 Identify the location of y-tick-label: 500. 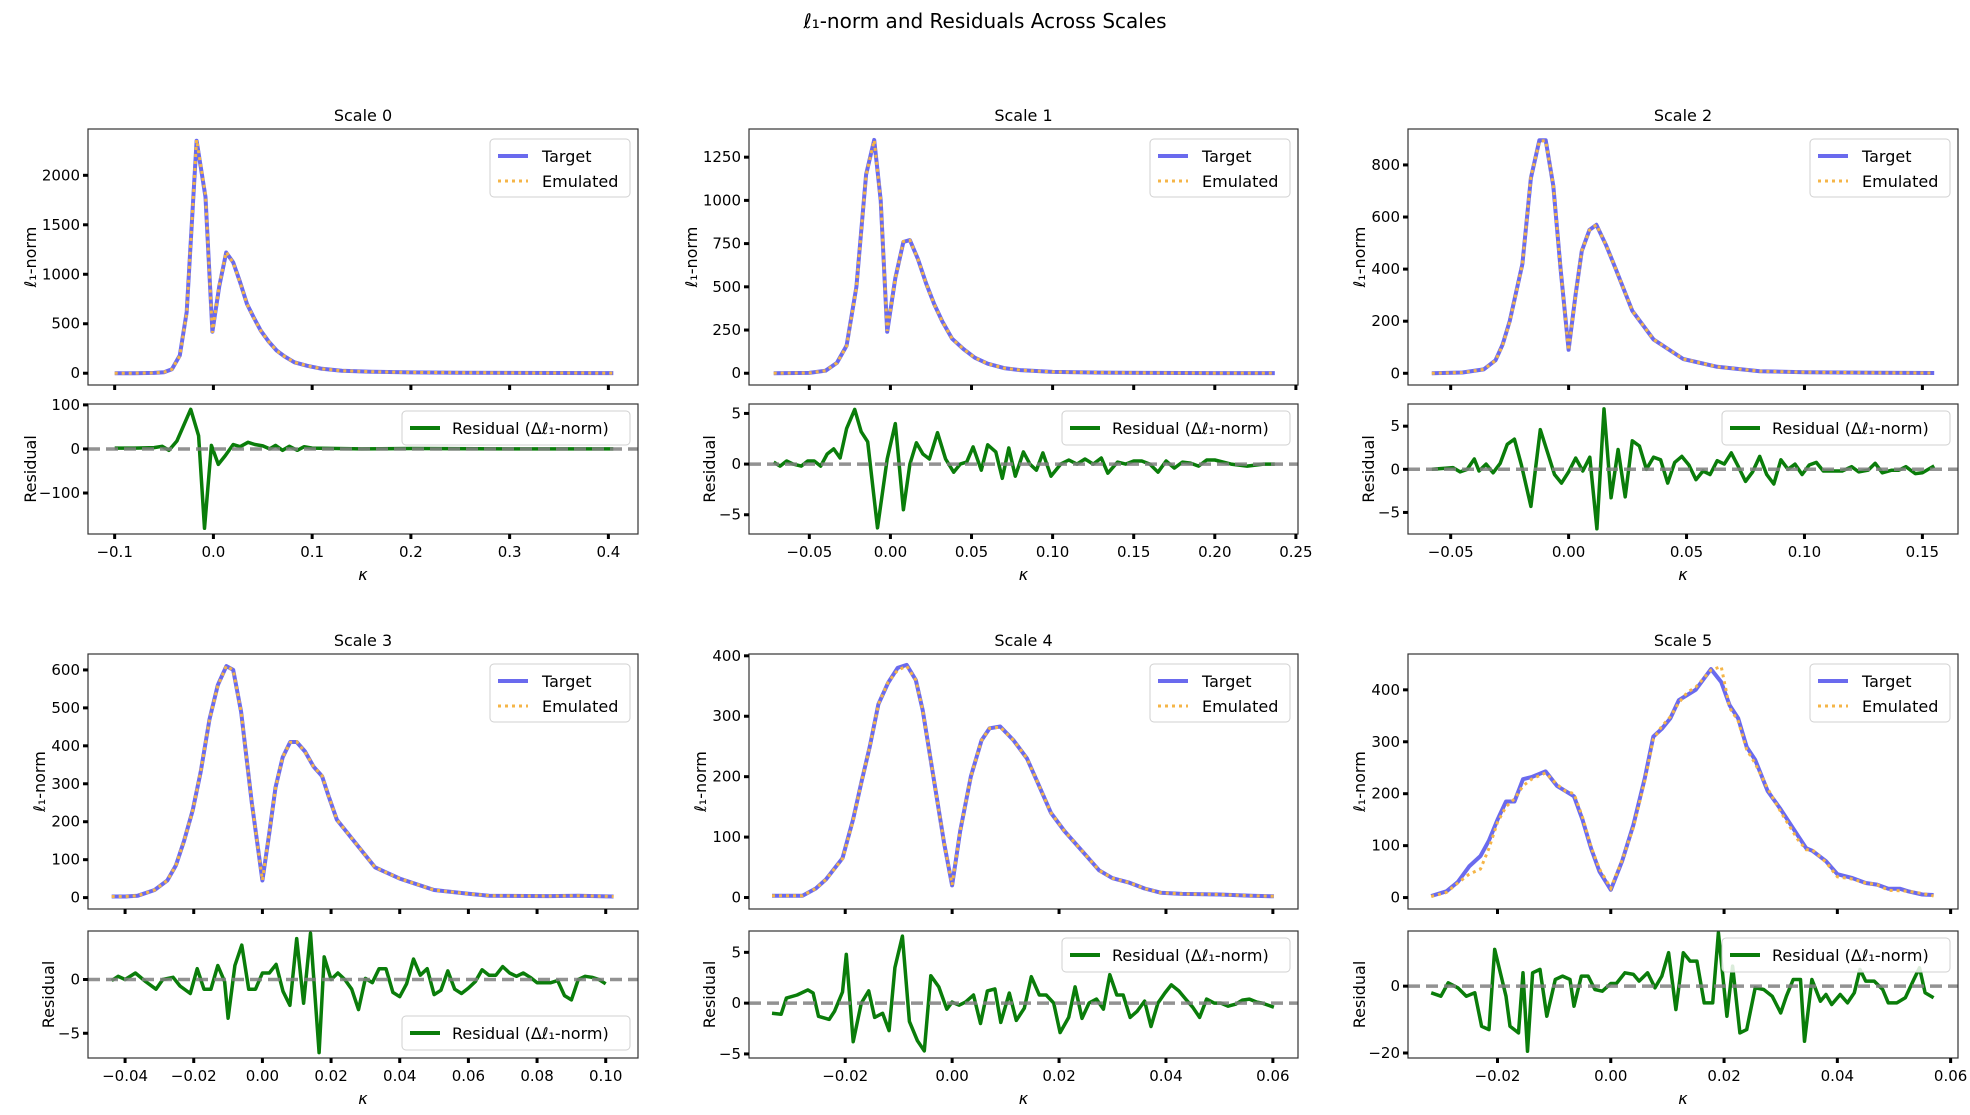
(65, 324).